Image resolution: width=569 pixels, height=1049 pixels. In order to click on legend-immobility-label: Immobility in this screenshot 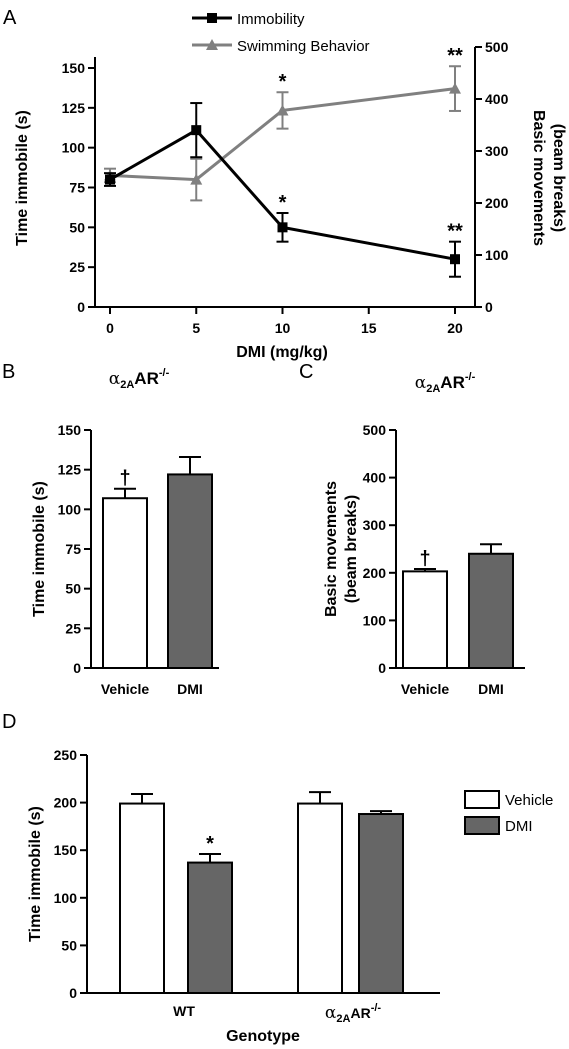, I will do `click(271, 19)`.